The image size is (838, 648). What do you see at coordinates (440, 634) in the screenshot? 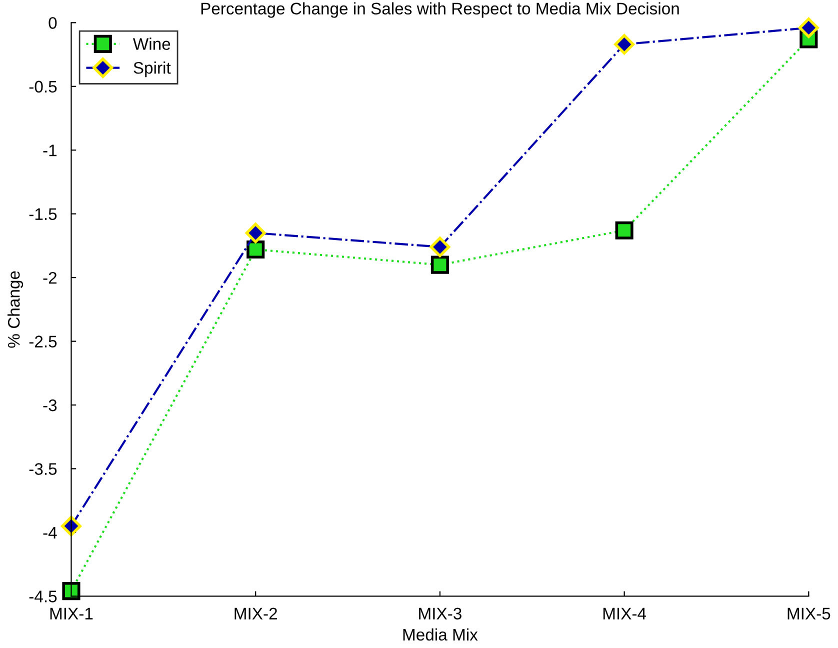
I see `x-axis-title: Media Mix` at bounding box center [440, 634].